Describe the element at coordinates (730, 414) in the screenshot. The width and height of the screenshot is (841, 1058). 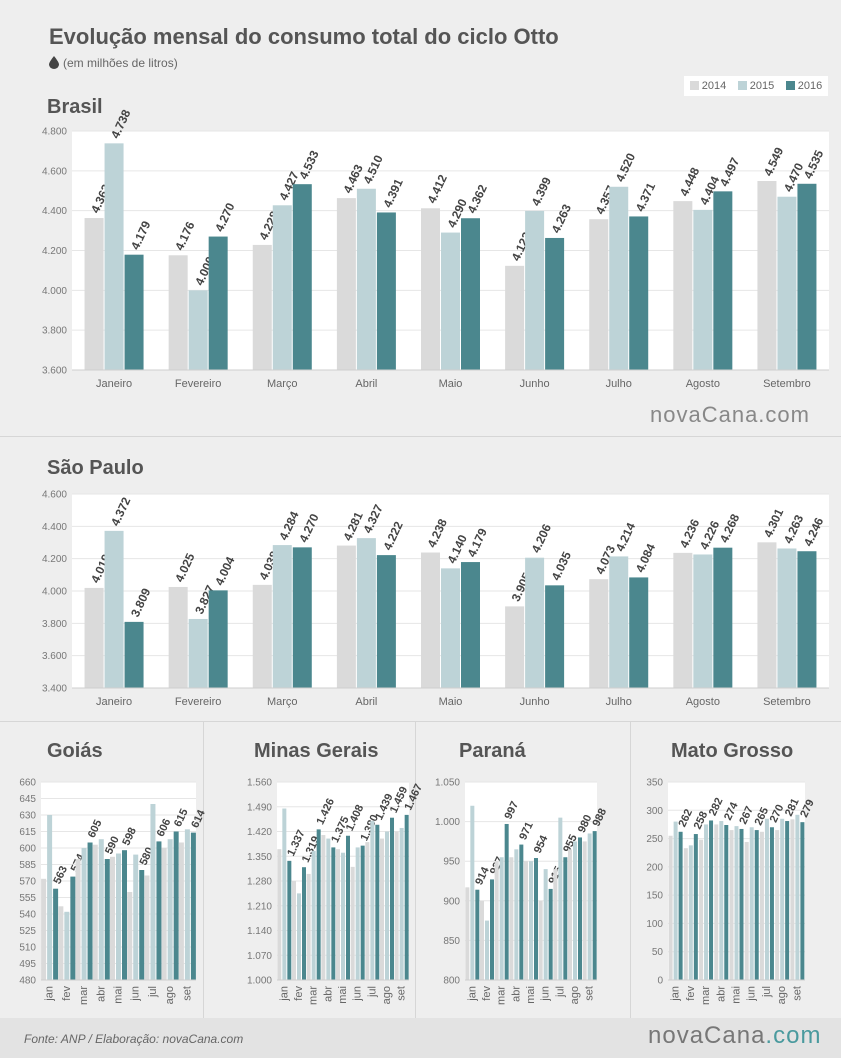
I see `watermark-brasil: novaCana.com` at that location.